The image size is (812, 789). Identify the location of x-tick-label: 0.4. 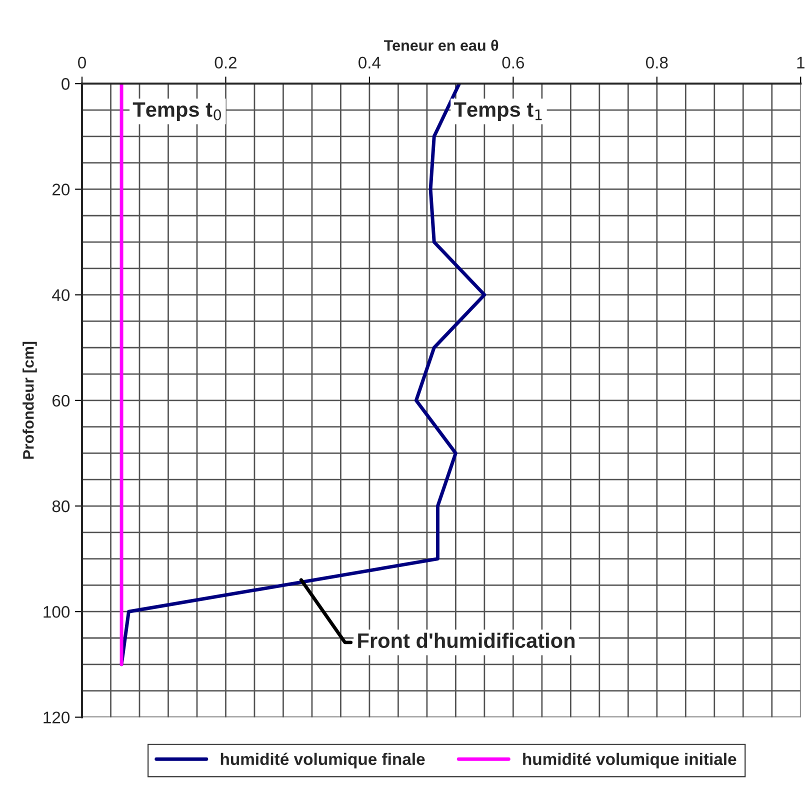
(369, 62).